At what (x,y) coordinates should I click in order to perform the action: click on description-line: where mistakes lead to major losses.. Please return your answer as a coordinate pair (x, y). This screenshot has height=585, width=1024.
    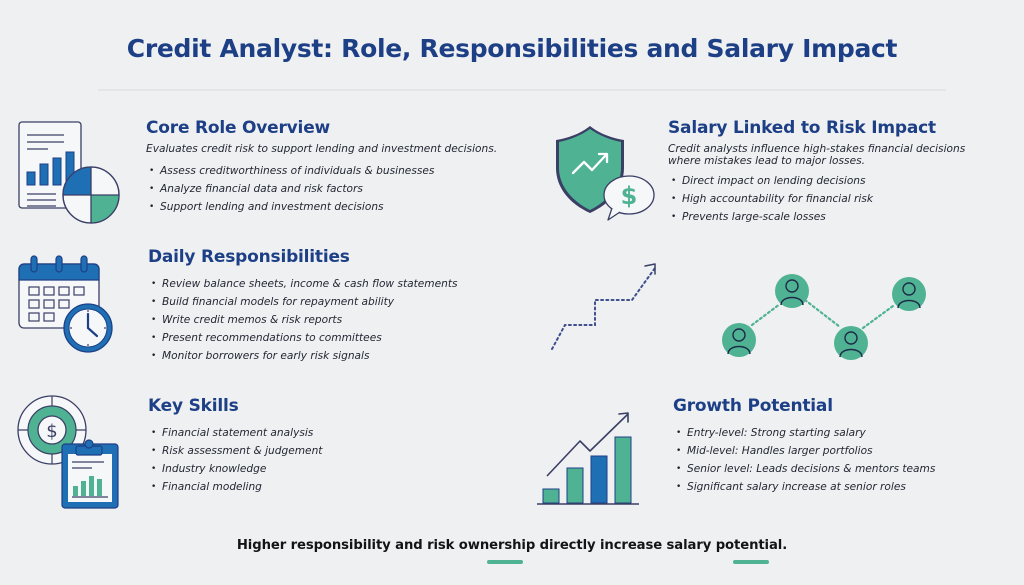
    Looking at the image, I should click on (766, 161).